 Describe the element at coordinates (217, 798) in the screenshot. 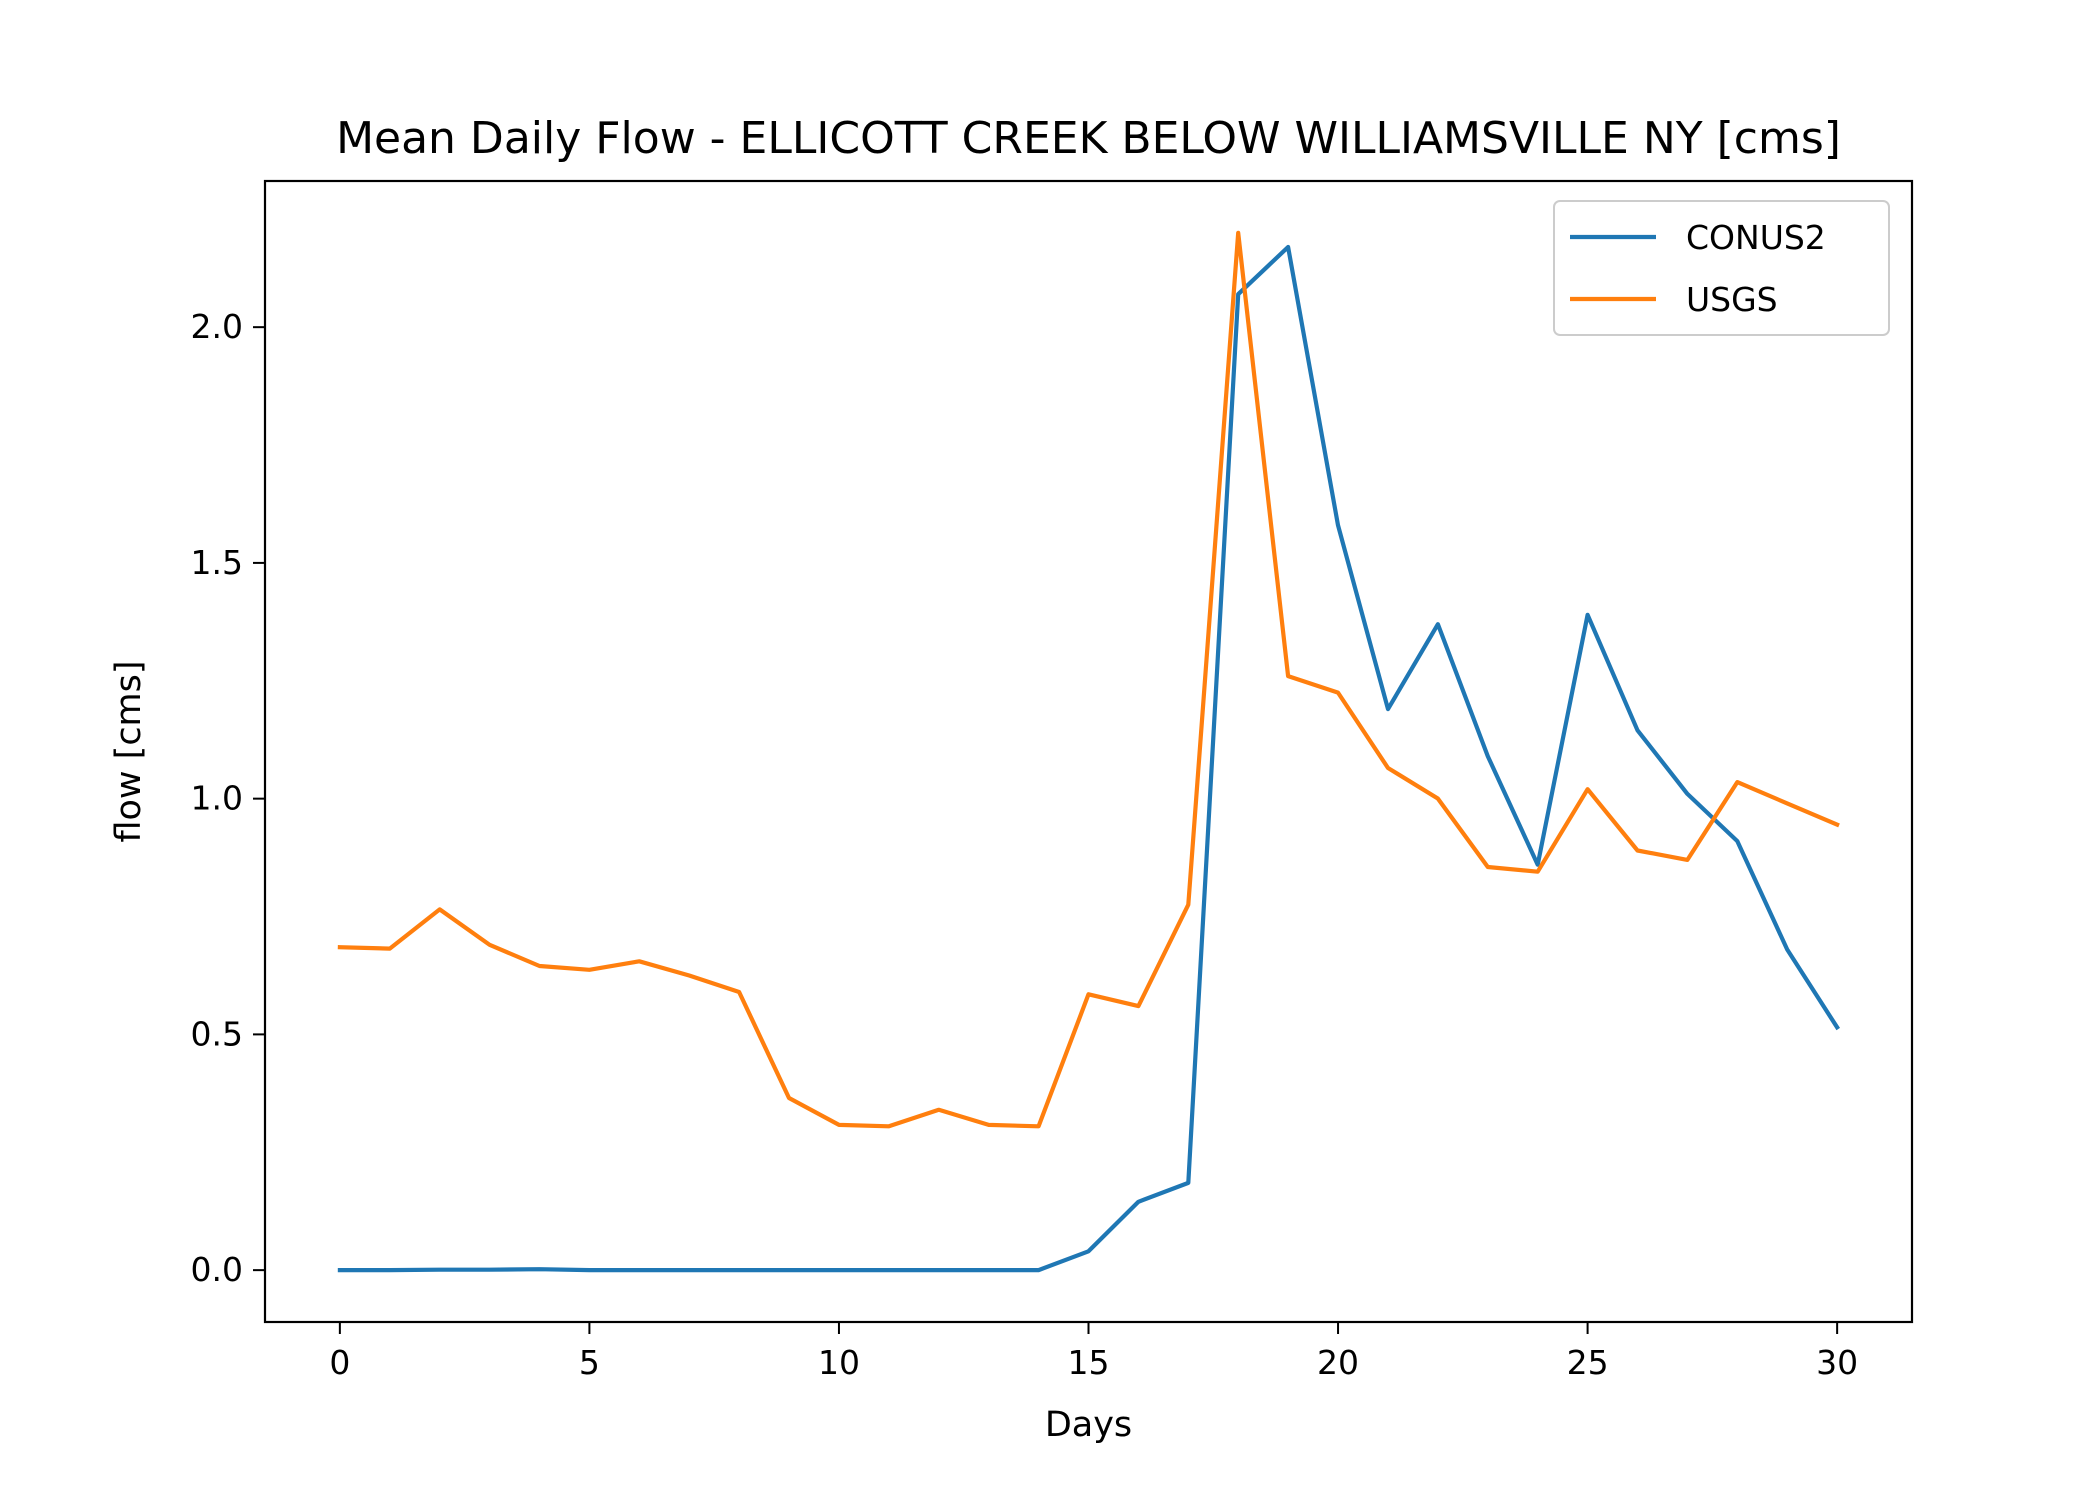

I see `y-tick-label: 1.0` at that location.